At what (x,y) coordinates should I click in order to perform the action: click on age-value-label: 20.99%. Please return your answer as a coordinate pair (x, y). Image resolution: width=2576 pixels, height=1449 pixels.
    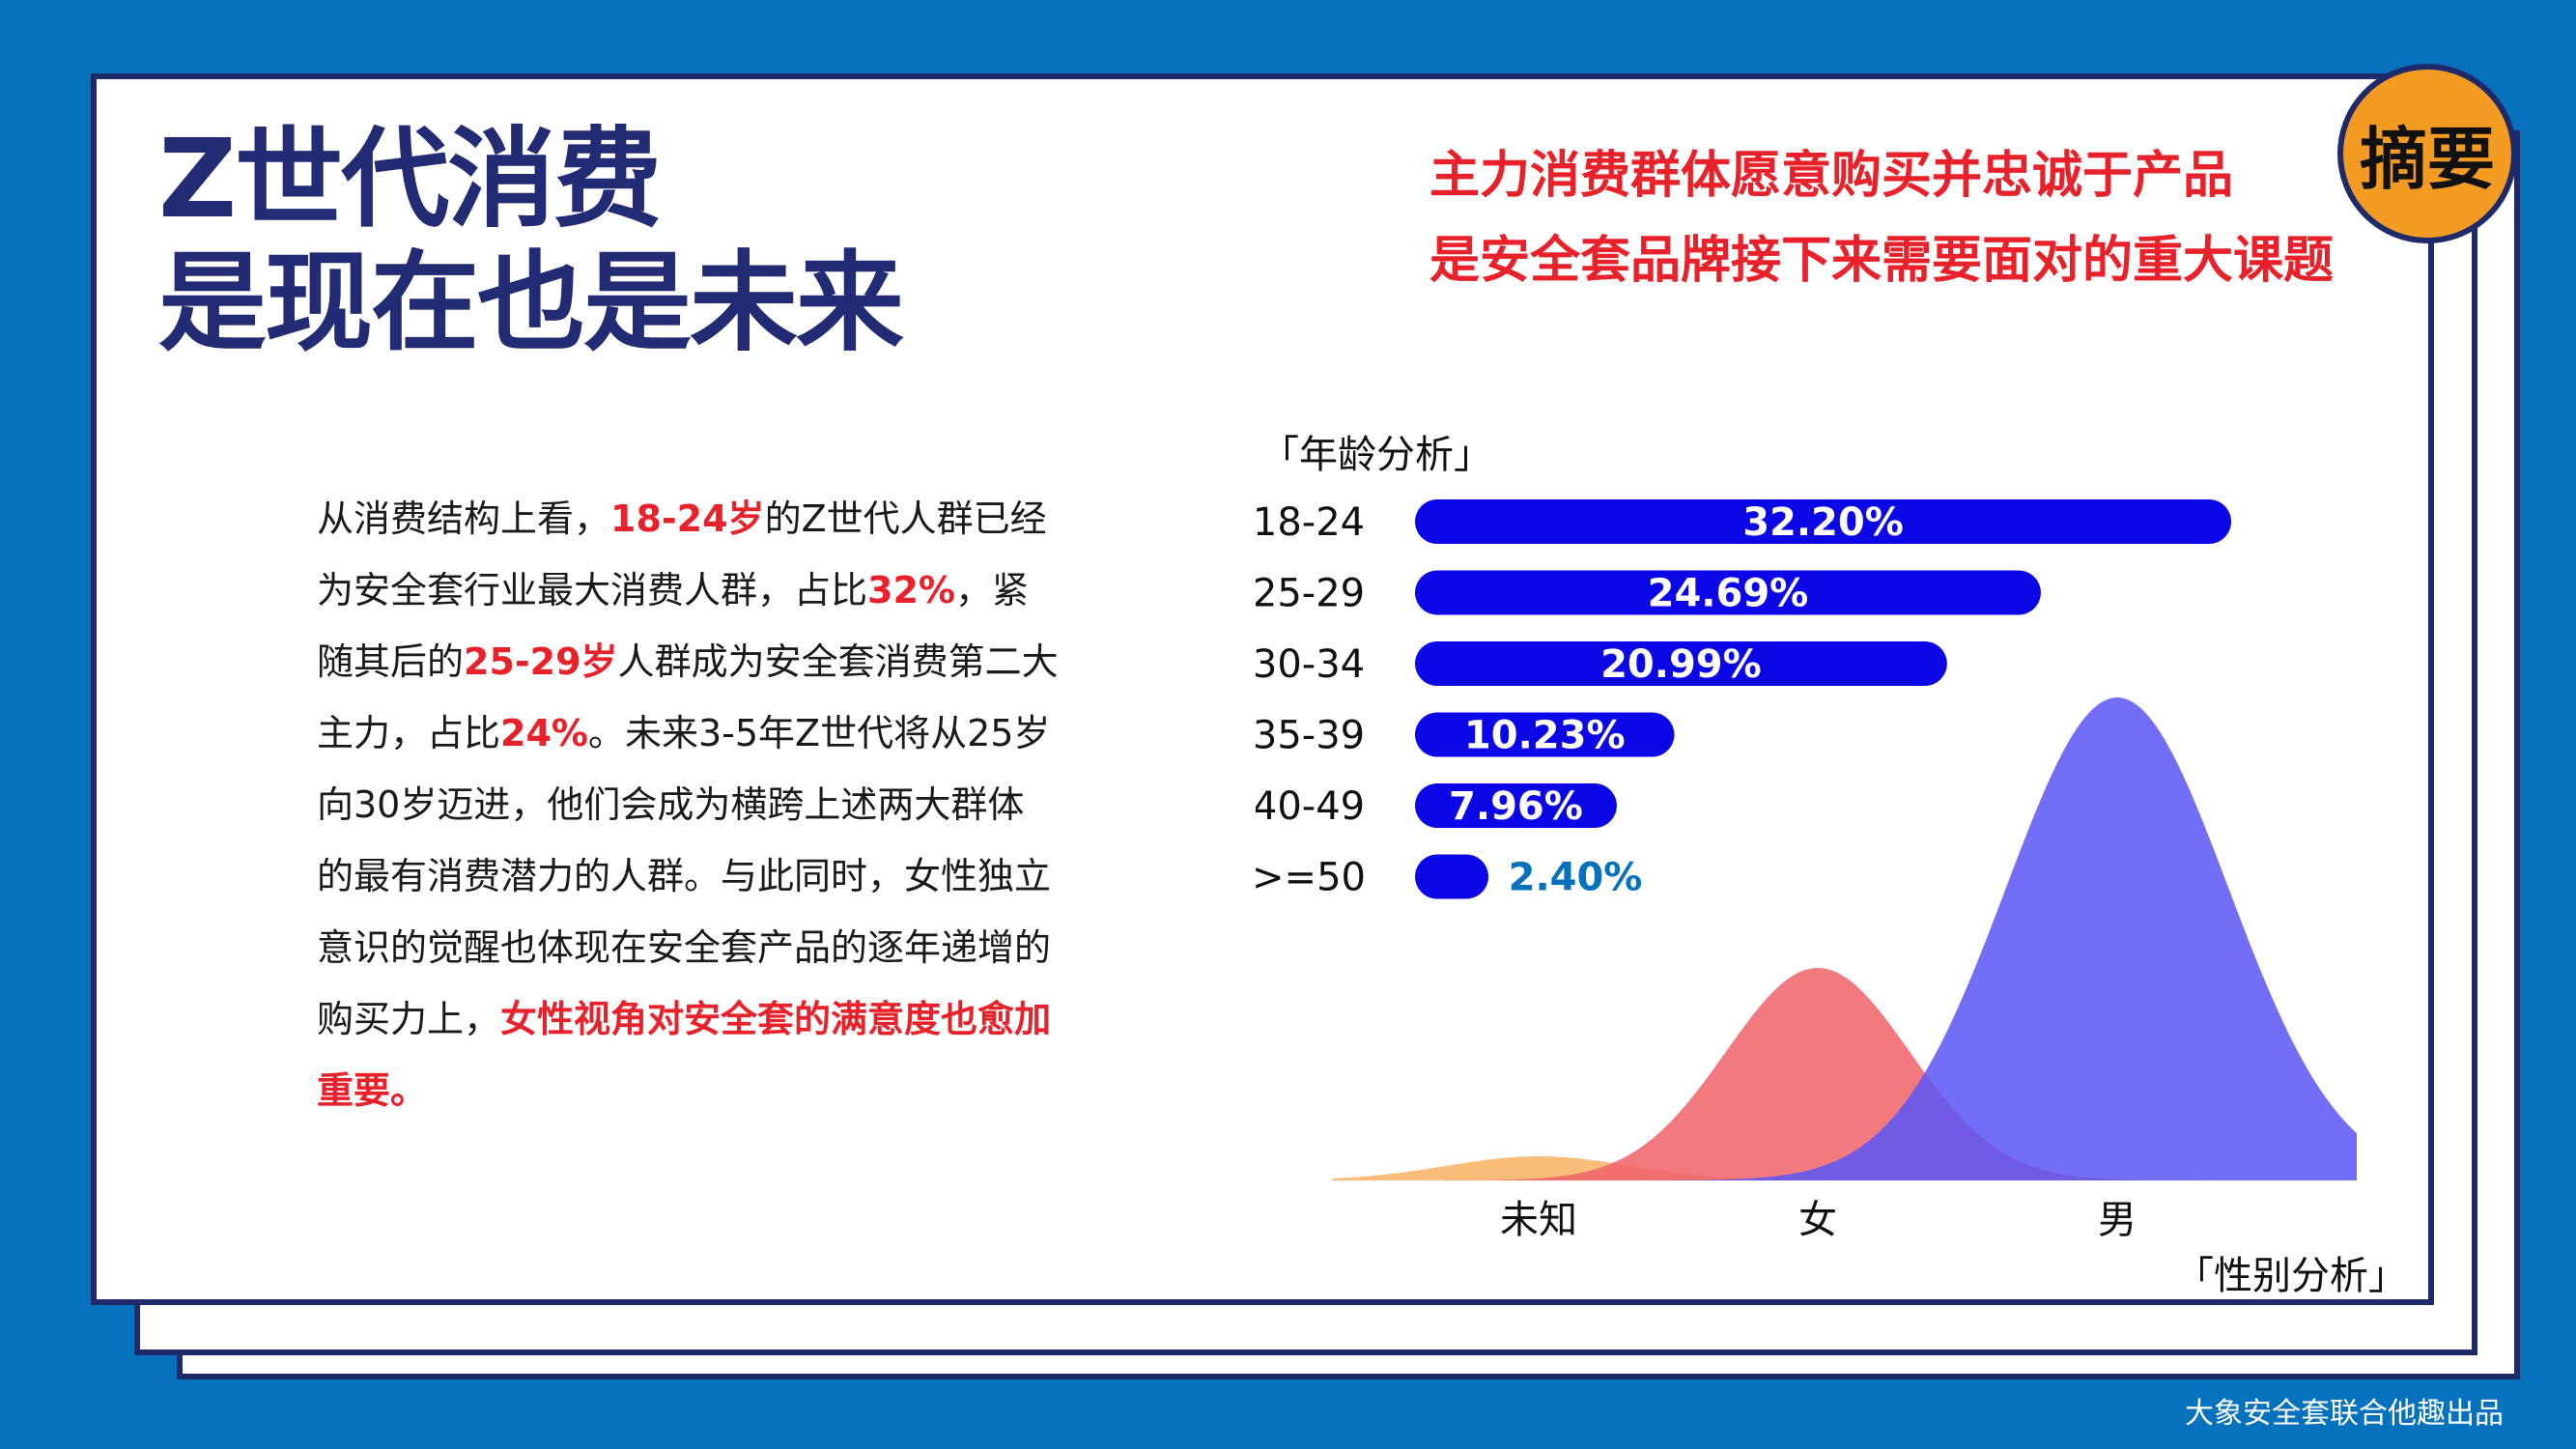
    Looking at the image, I should click on (1681, 664).